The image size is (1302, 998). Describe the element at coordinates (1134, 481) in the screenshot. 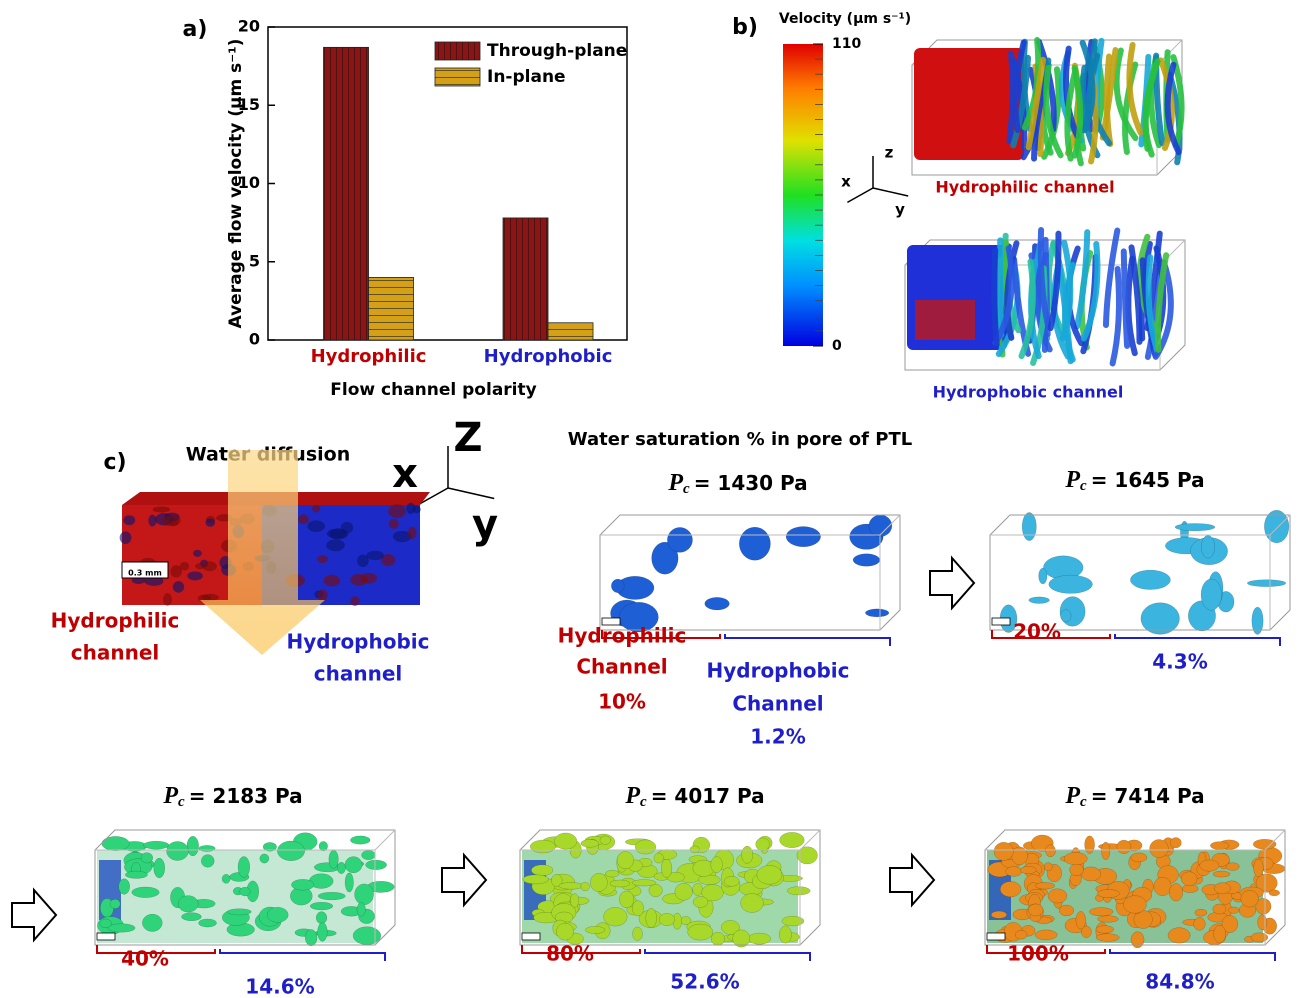

I see `pressure-label: Pc = 1645 Pa` at that location.